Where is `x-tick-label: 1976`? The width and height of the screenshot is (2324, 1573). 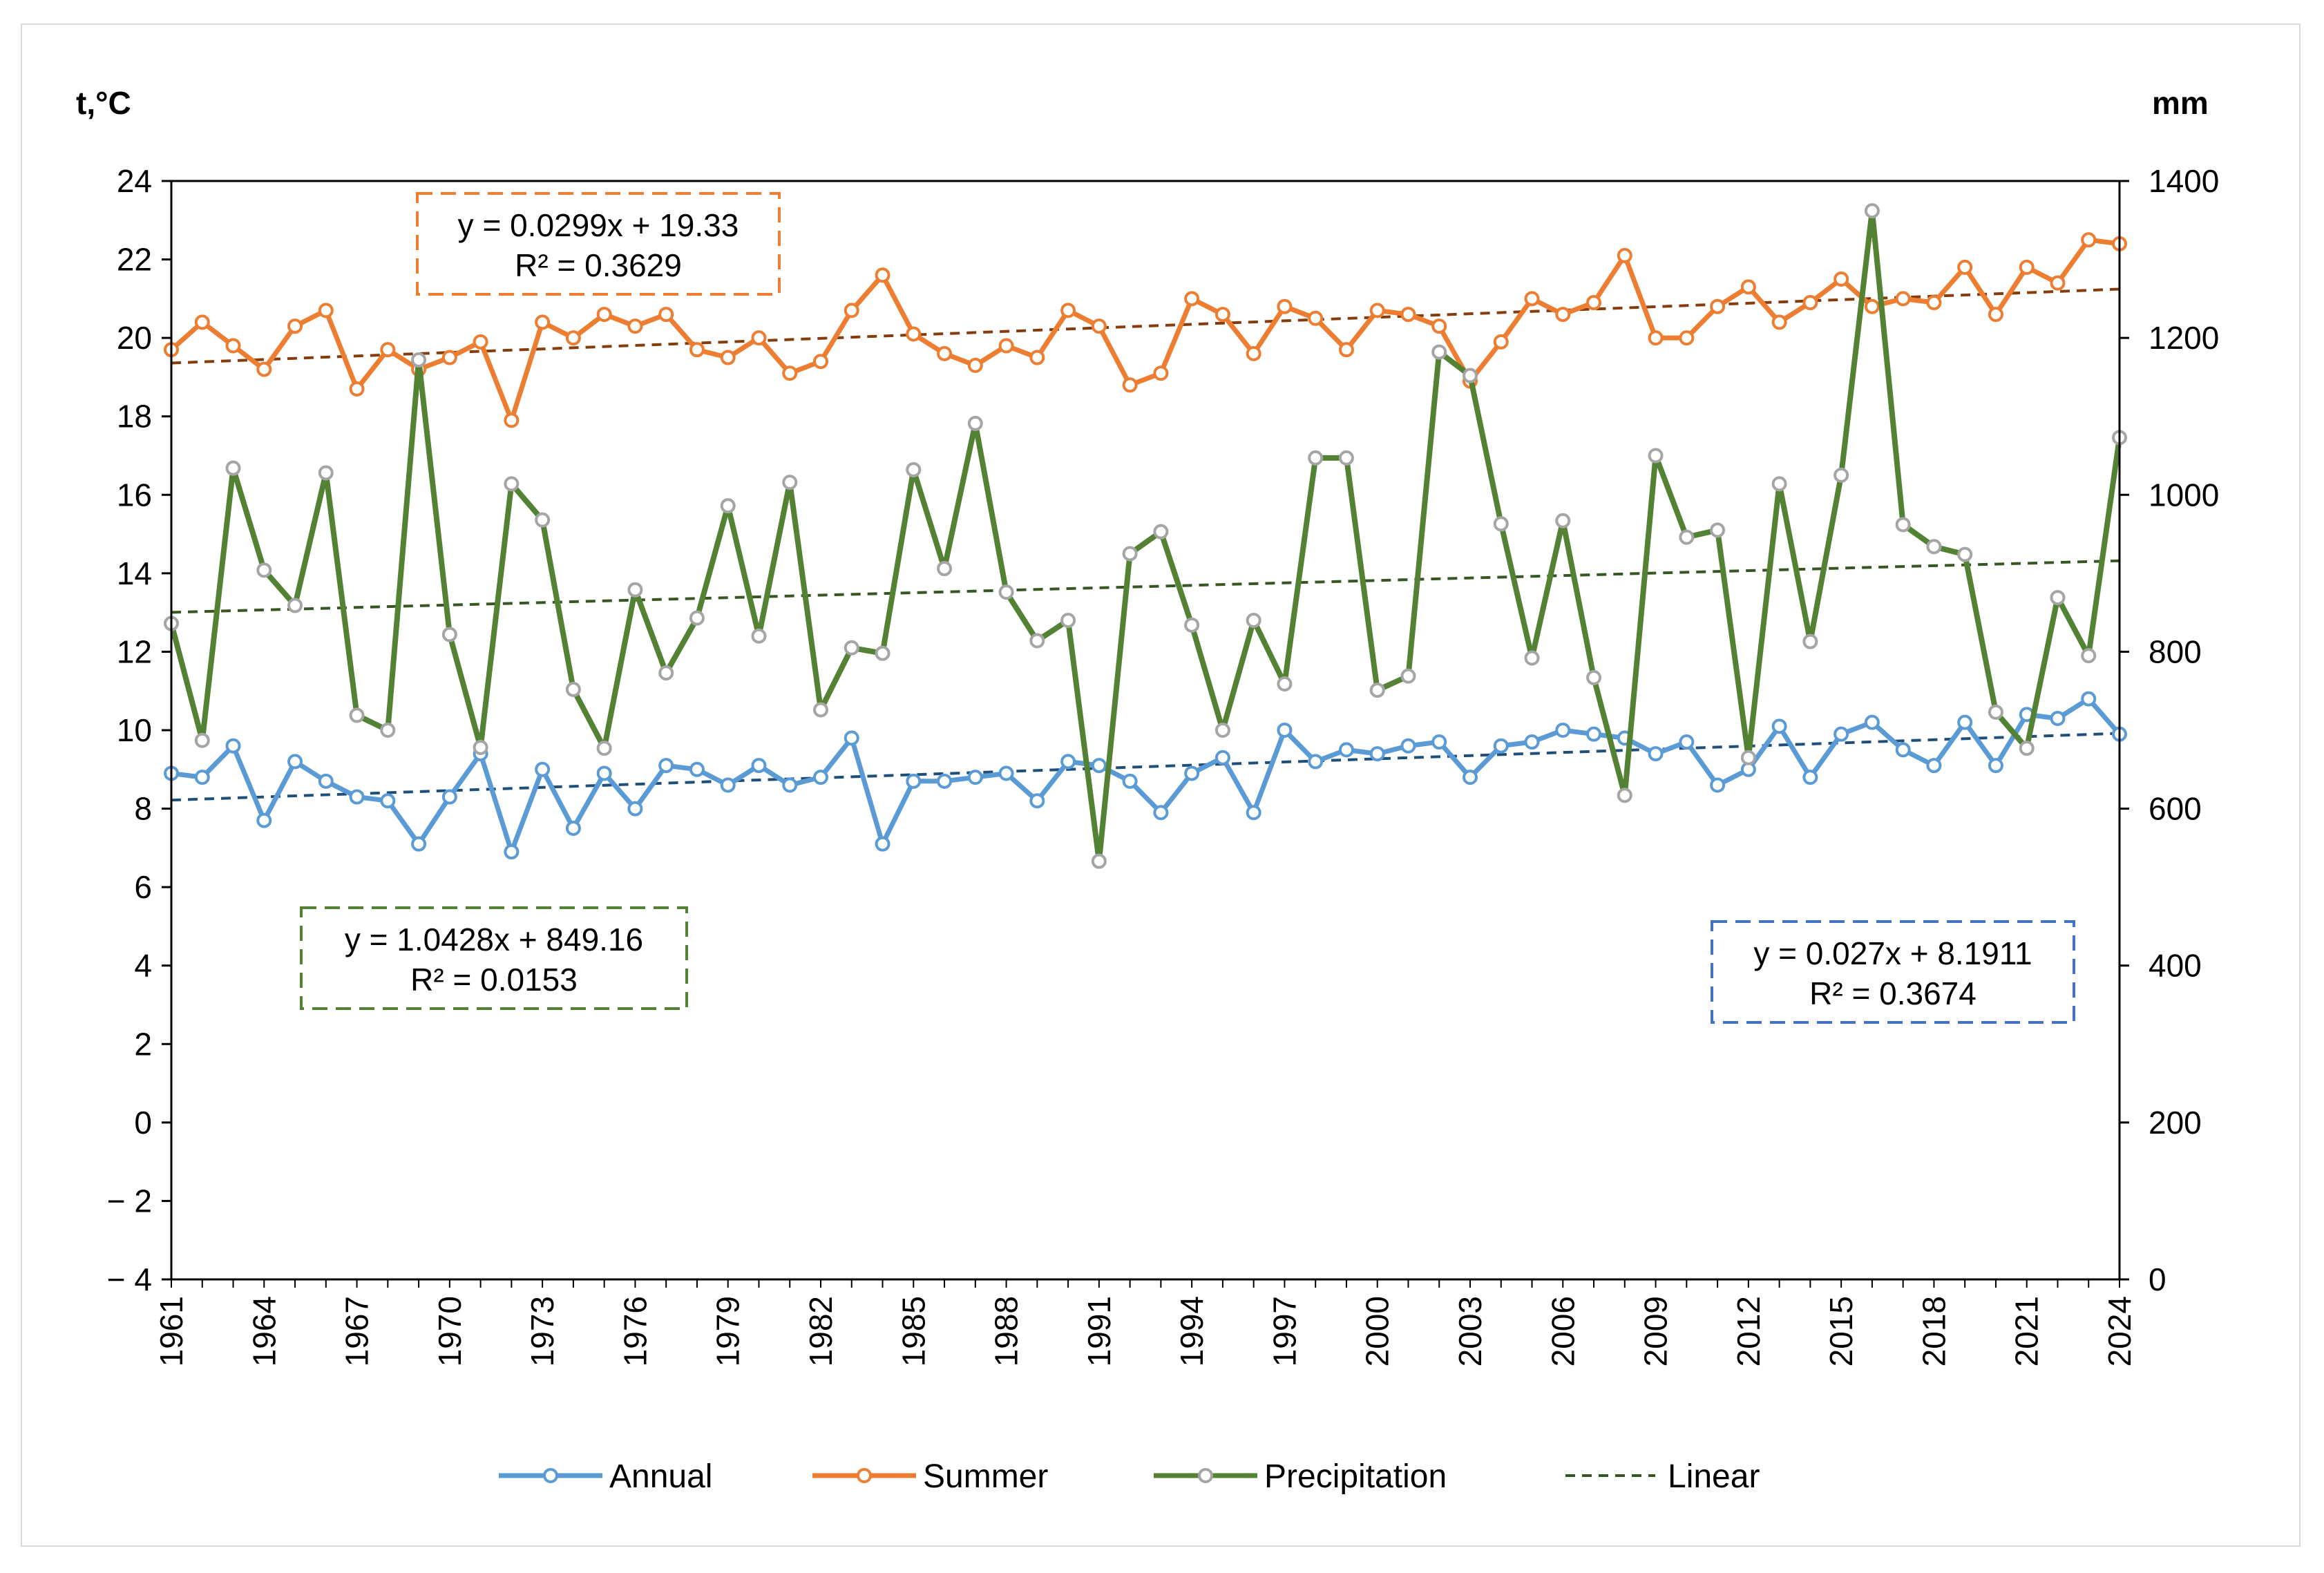 x-tick-label: 1976 is located at coordinates (635, 1331).